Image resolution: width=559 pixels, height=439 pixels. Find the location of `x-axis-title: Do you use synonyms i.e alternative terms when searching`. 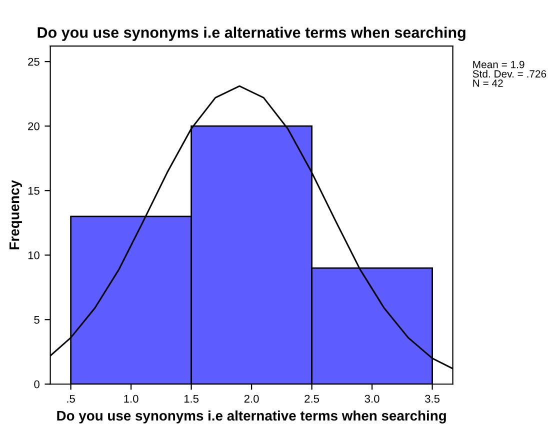

x-axis-title: Do you use synonyms i.e alternative terms when searching is located at coordinates (251, 417).